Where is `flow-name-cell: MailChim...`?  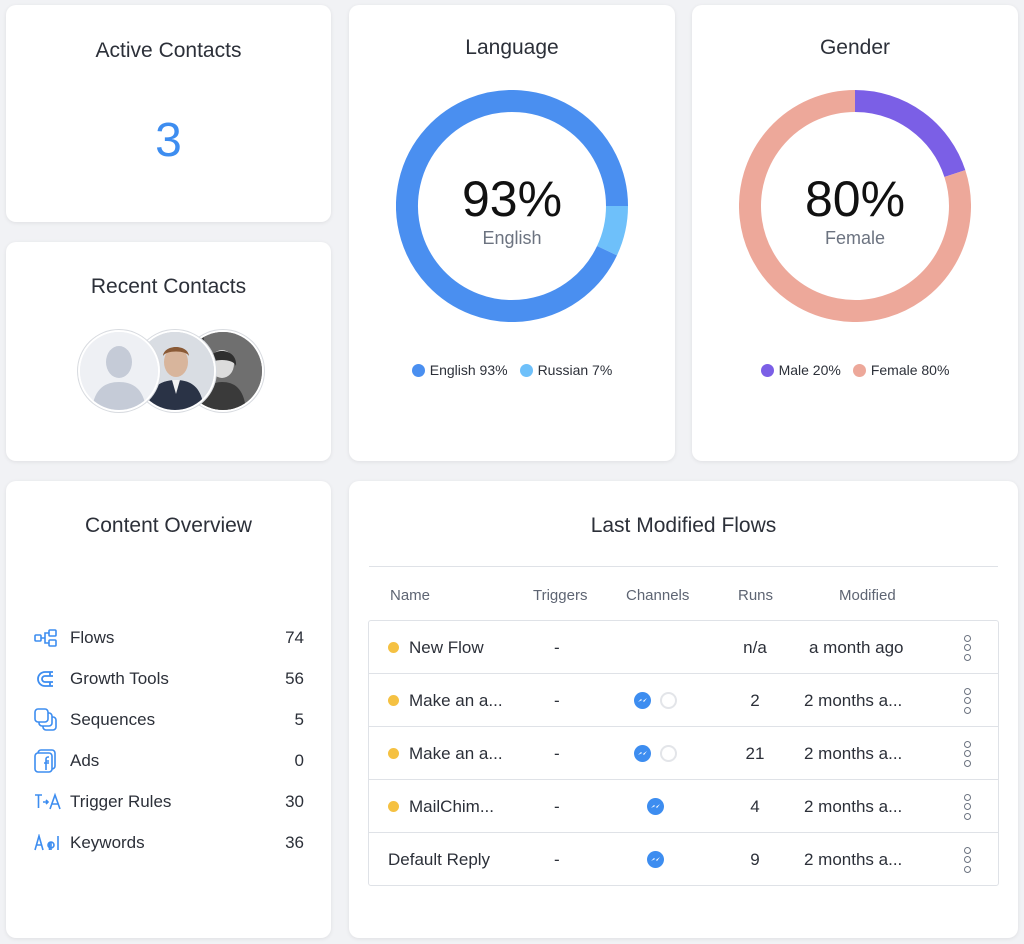 flow-name-cell: MailChim... is located at coordinates (441, 806).